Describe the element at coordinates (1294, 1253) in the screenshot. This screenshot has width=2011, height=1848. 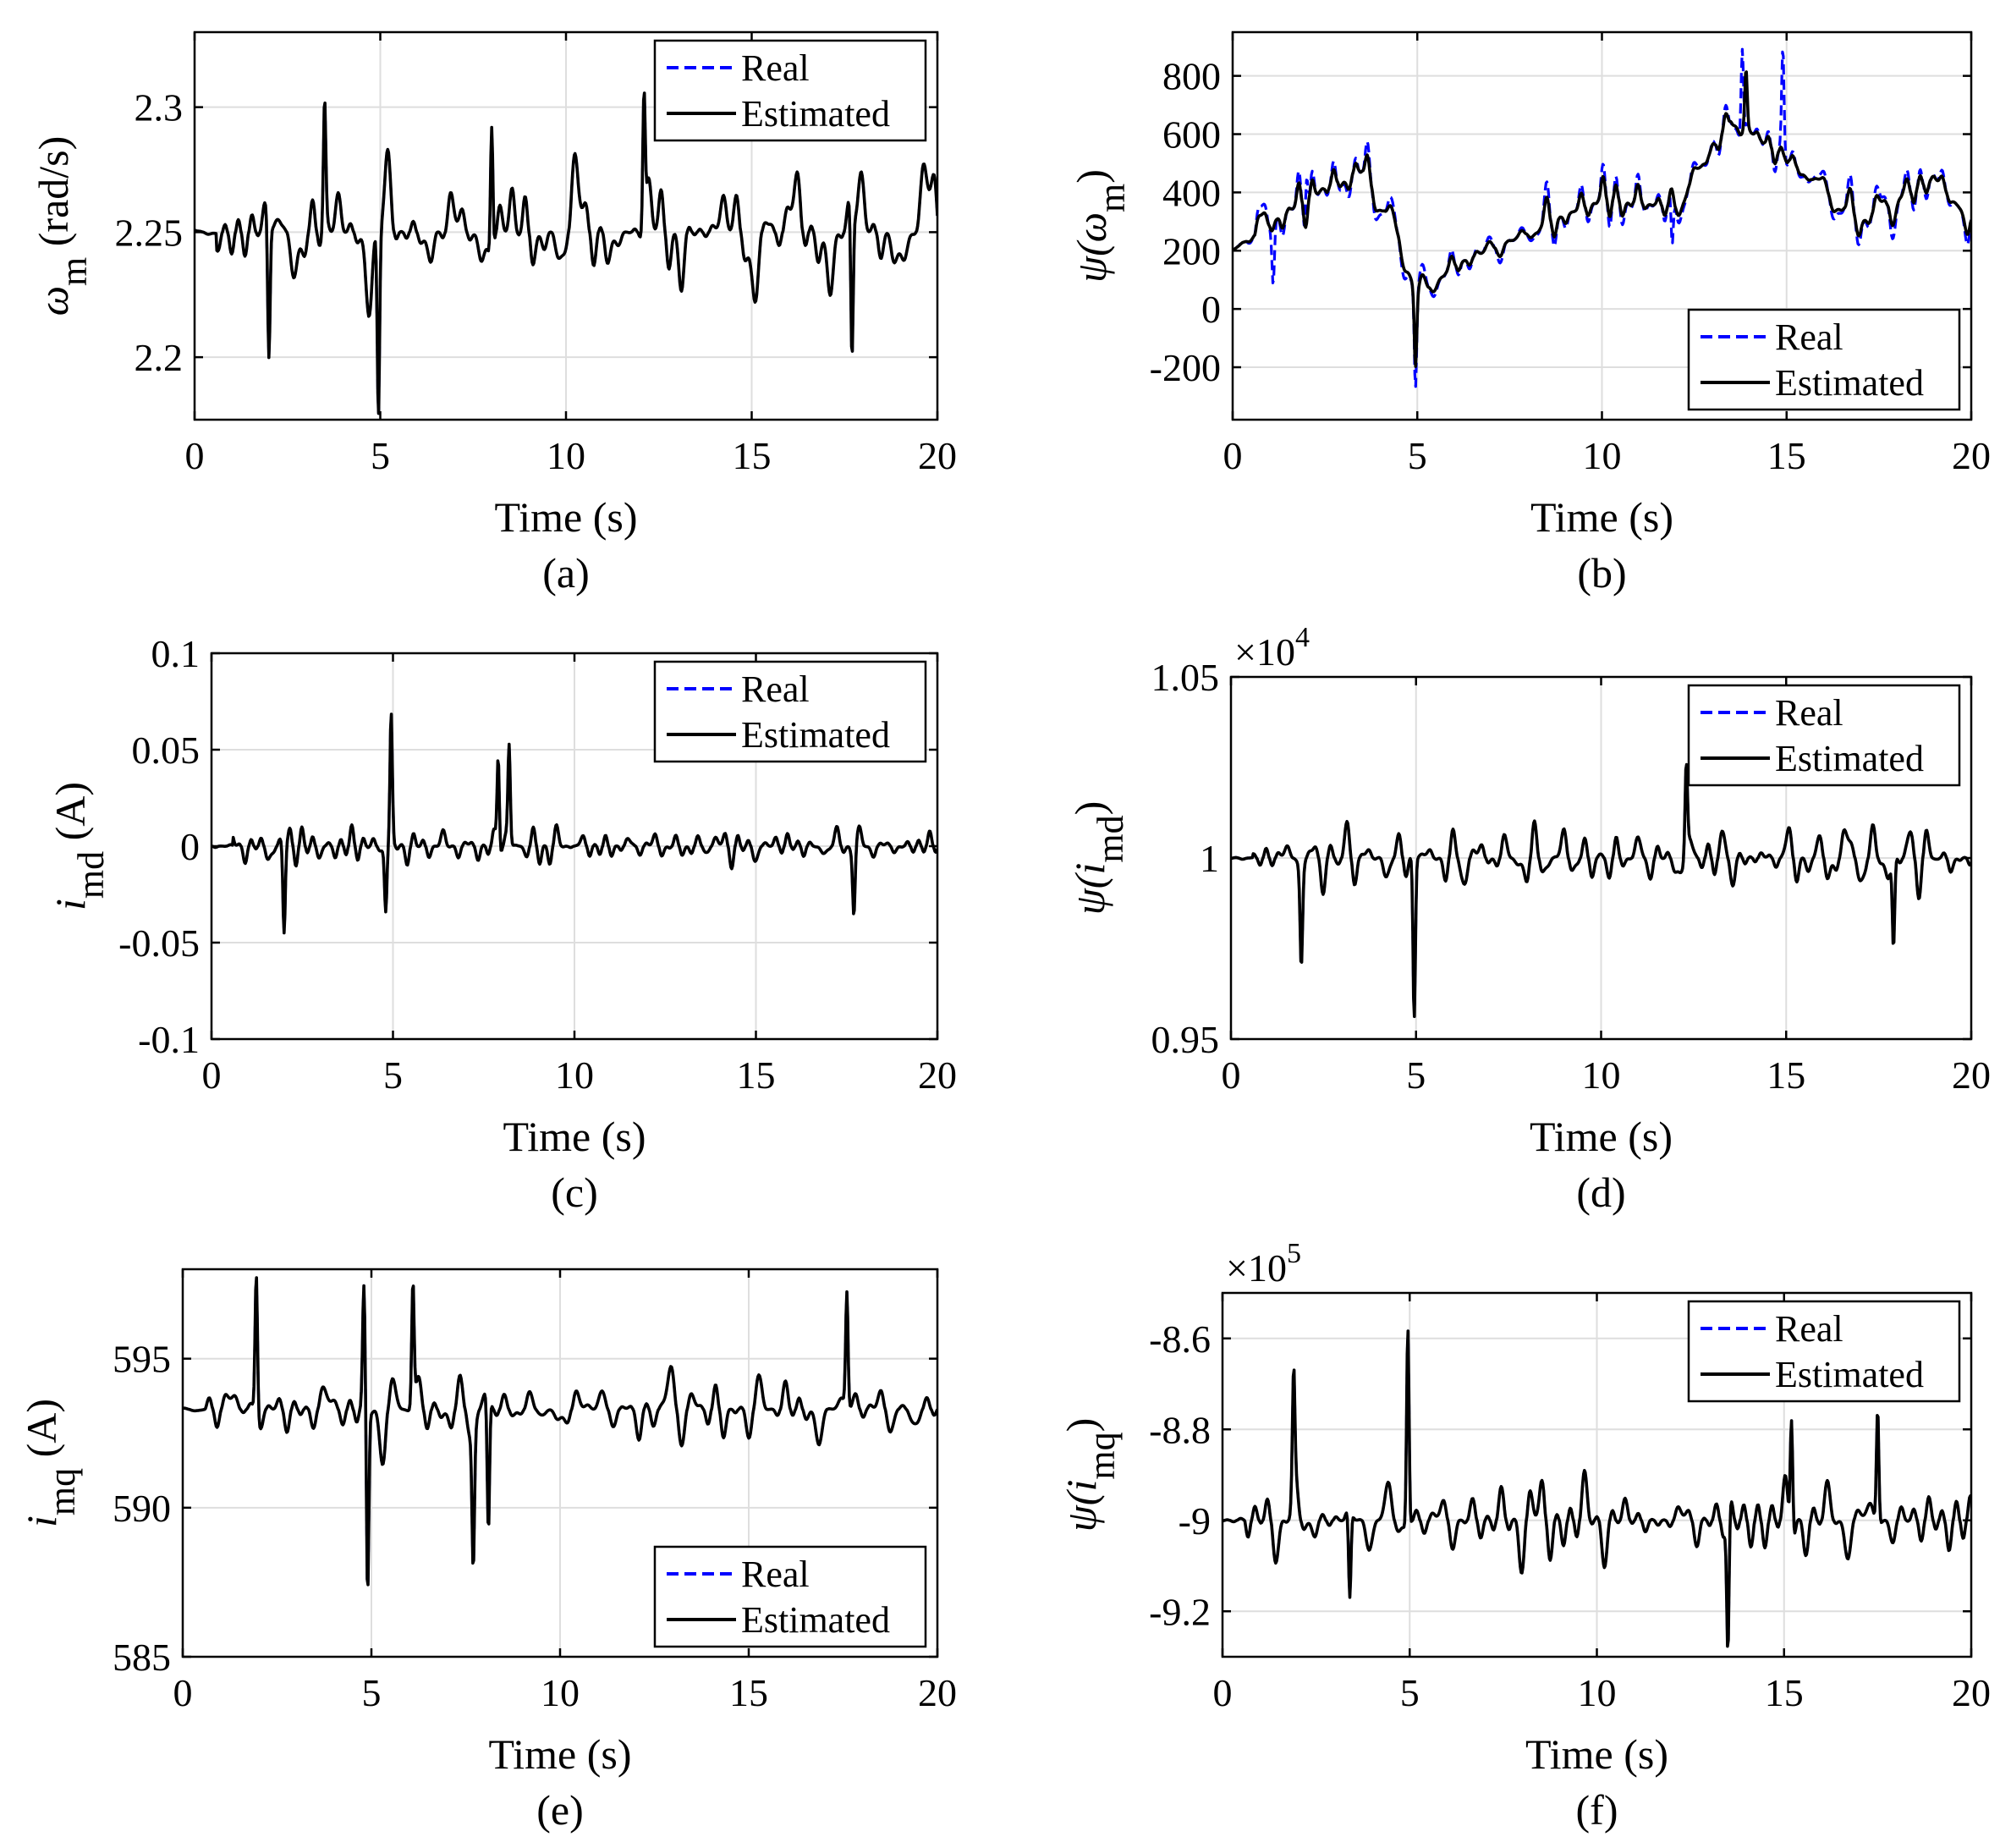
I see `exponent-power: 5` at that location.